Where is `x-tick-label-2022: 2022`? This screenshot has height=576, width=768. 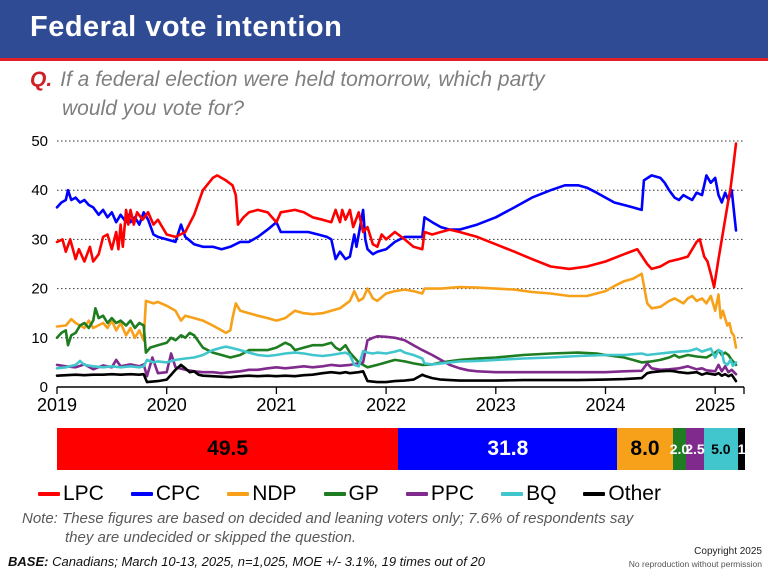 x-tick-label-2022: 2022 is located at coordinates (386, 405).